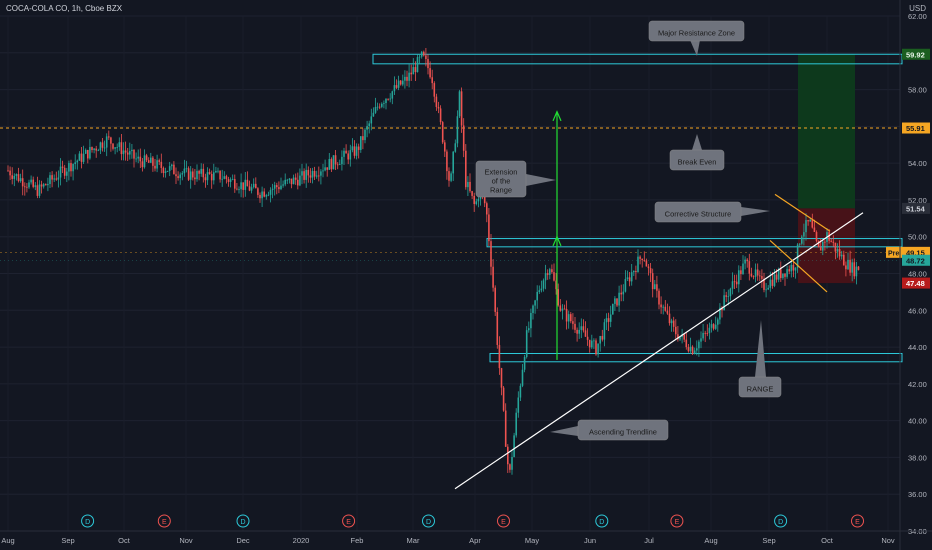 This screenshot has height=550, width=932. I want to click on entry-price-tag-bg, so click(916, 208).